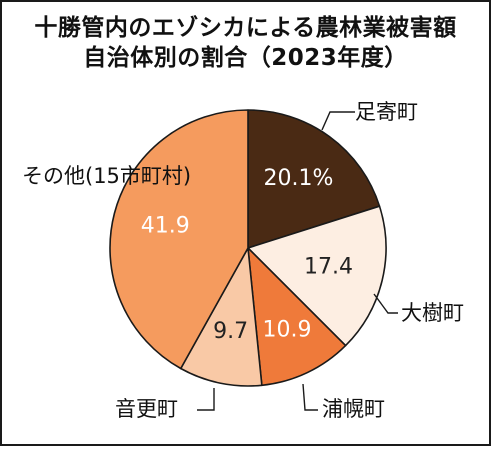  Describe the element at coordinates (245, 58) in the screenshot. I see `chart-title-line-2: 自治体別の割合（2023年度）` at that location.